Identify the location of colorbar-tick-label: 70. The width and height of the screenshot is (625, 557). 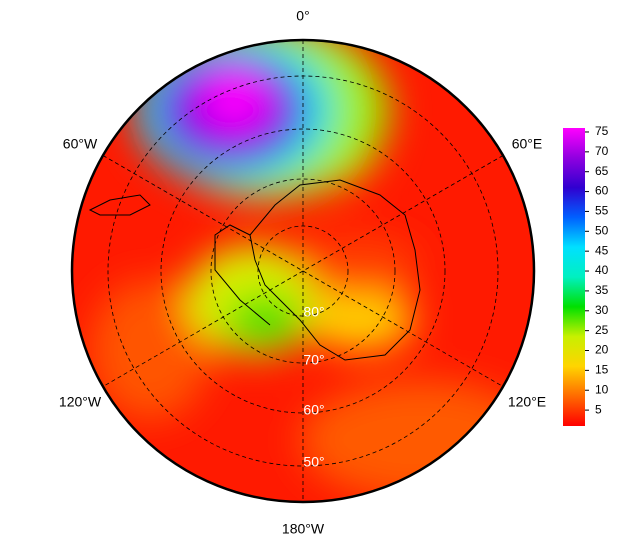
(602, 151).